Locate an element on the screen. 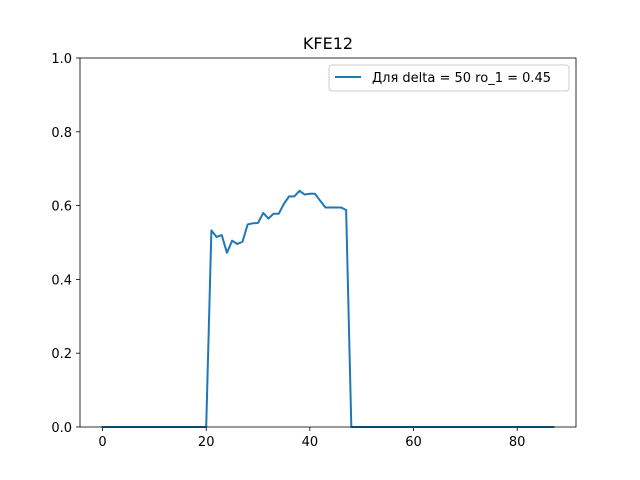 The height and width of the screenshot is (480, 640). y-tick-label: 0.4 is located at coordinates (61, 280).